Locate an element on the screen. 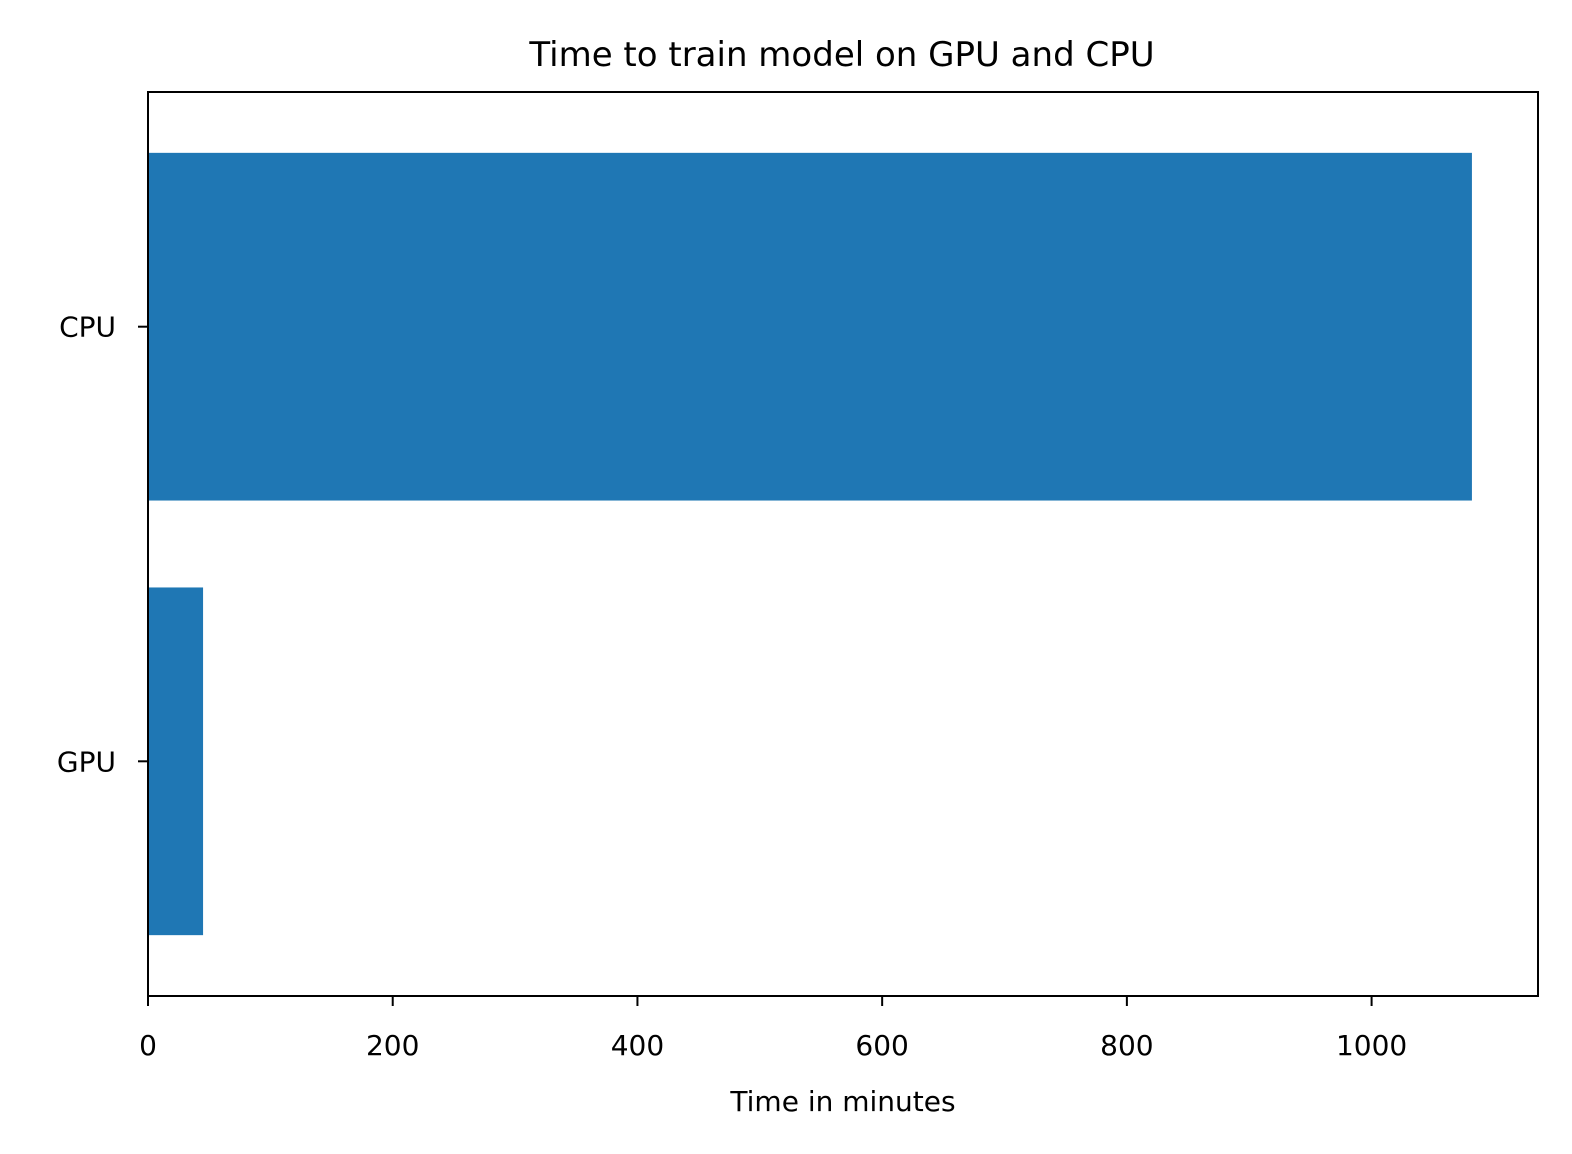 The width and height of the screenshot is (1572, 1154). x-tick-label-200: 200 is located at coordinates (392, 1045).